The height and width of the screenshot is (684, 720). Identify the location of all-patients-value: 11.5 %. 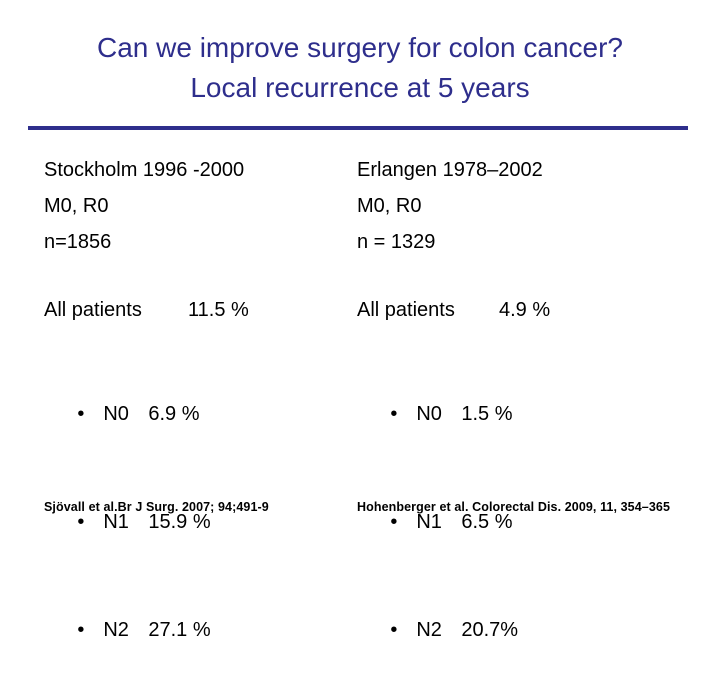
(218, 310).